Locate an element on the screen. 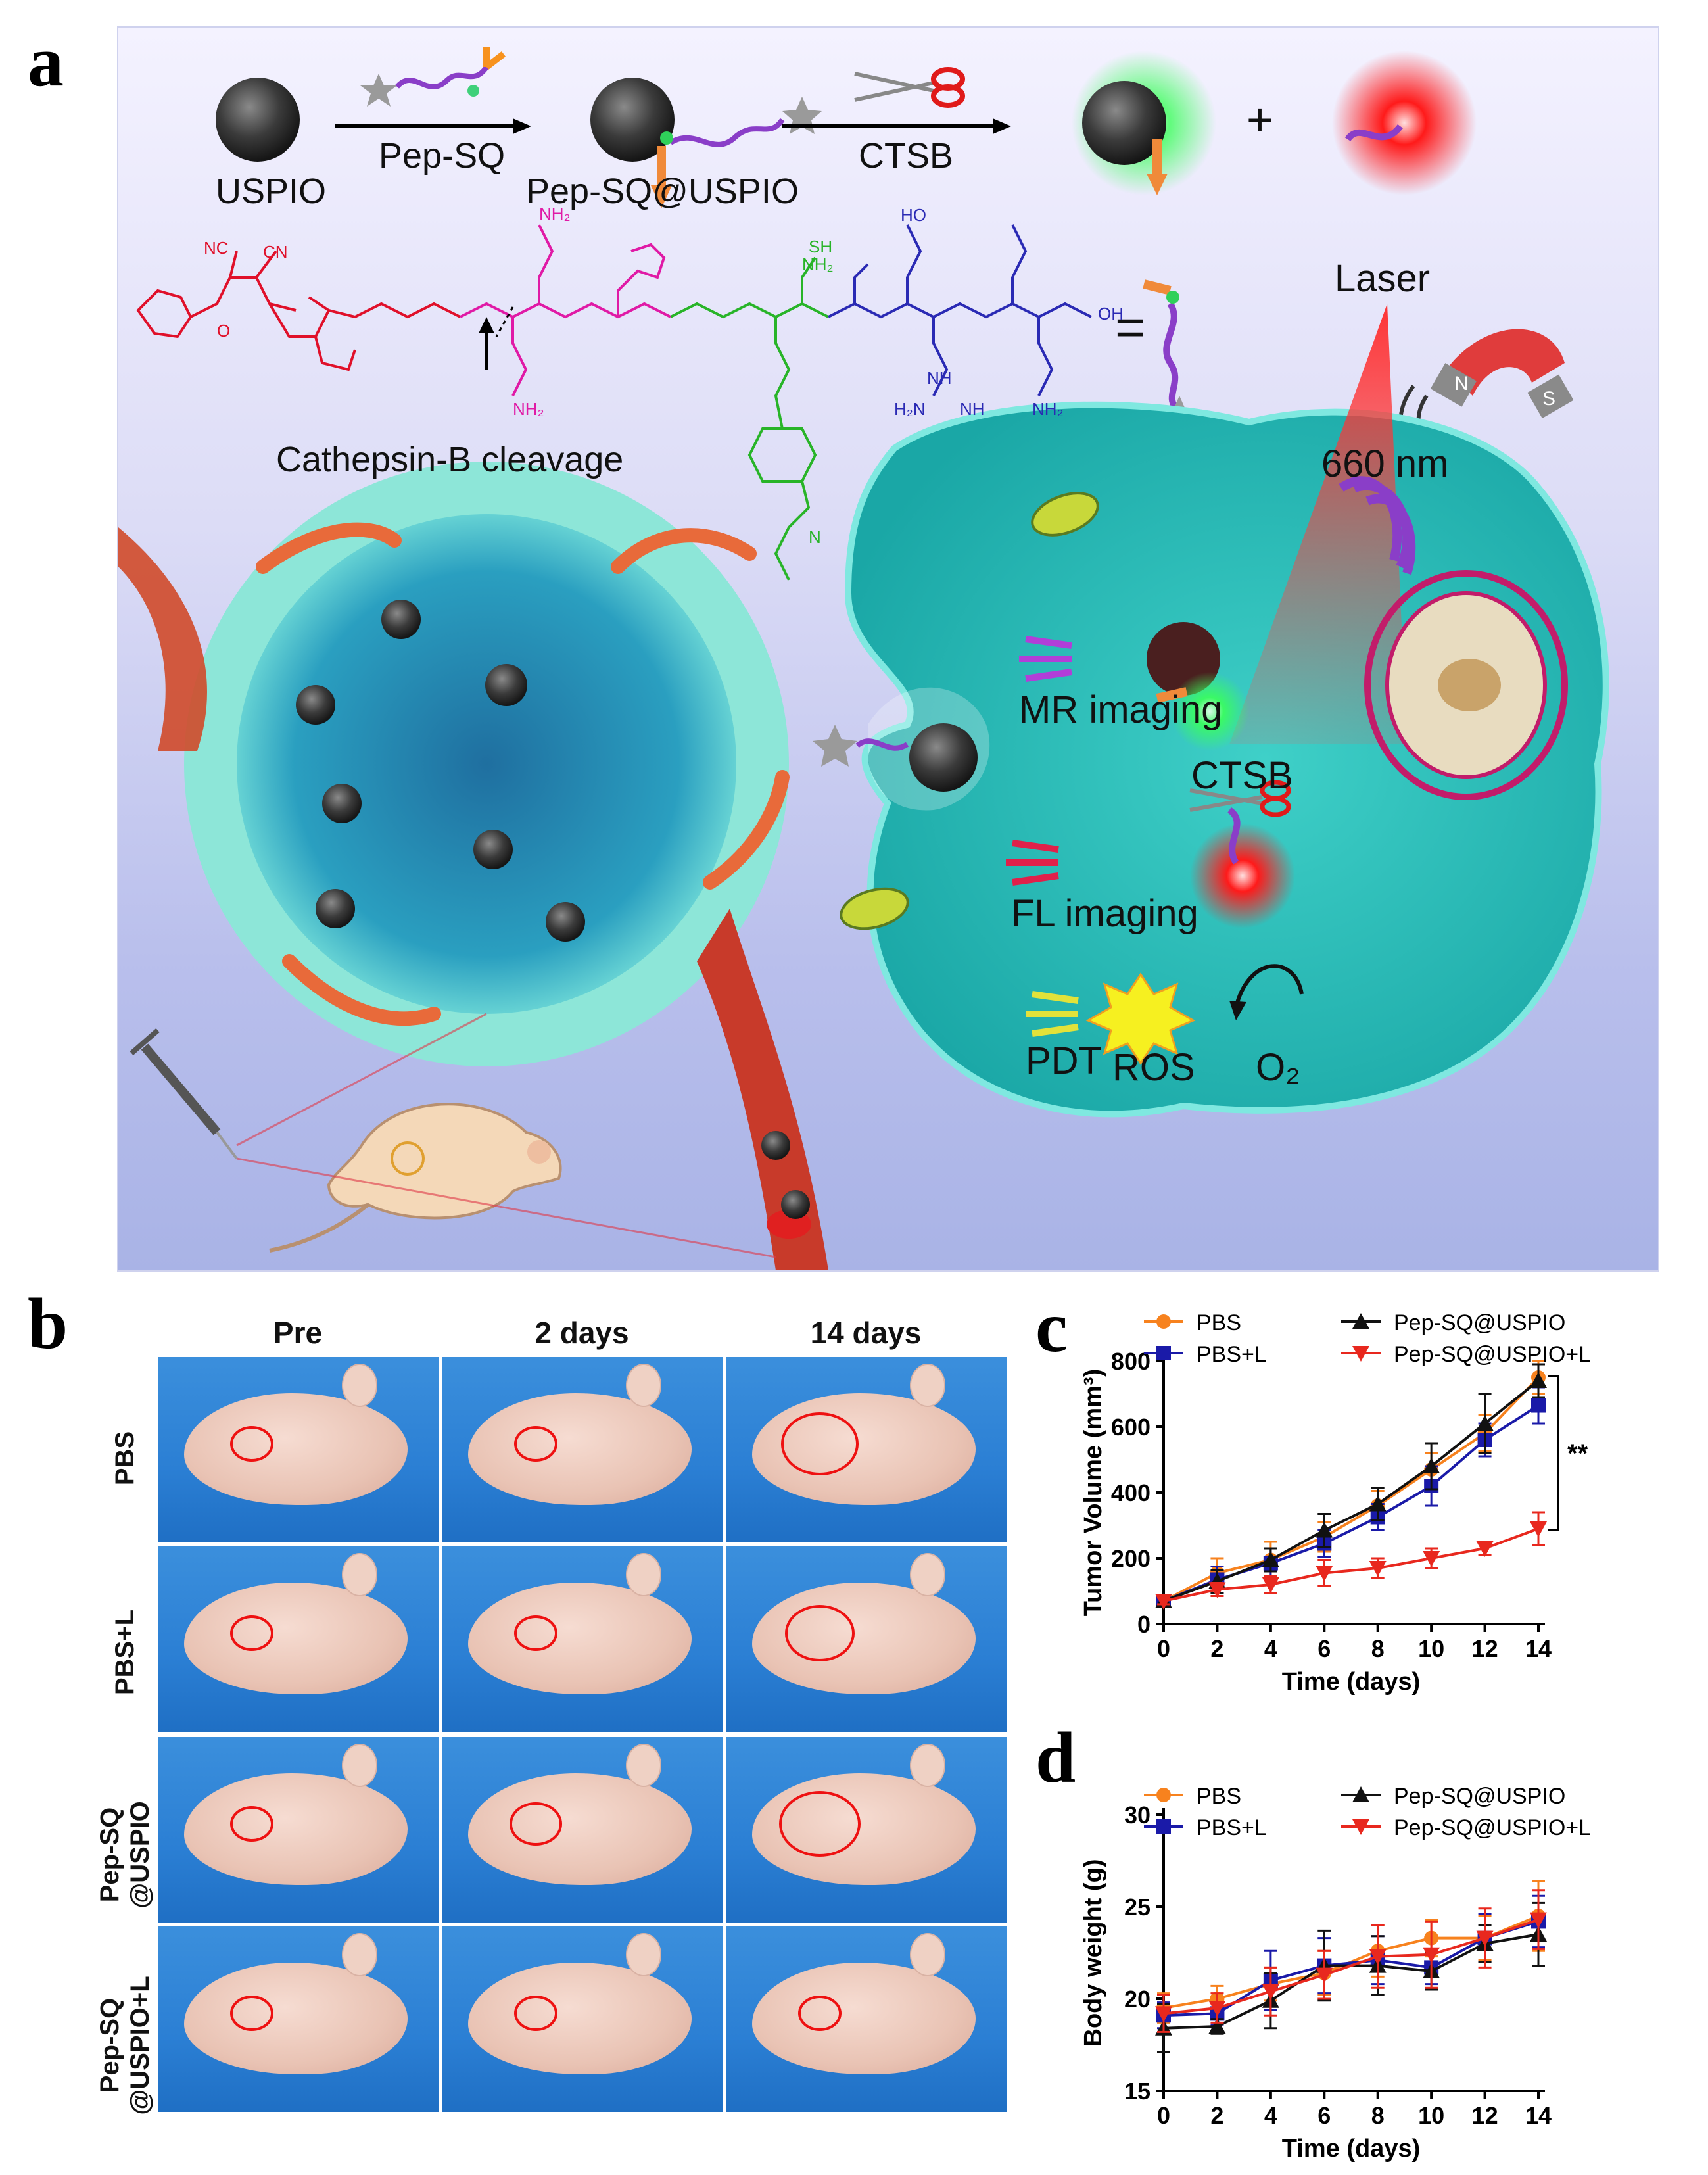 The width and height of the screenshot is (1708, 2175). column-header-pre: Pre is located at coordinates (298, 1333).